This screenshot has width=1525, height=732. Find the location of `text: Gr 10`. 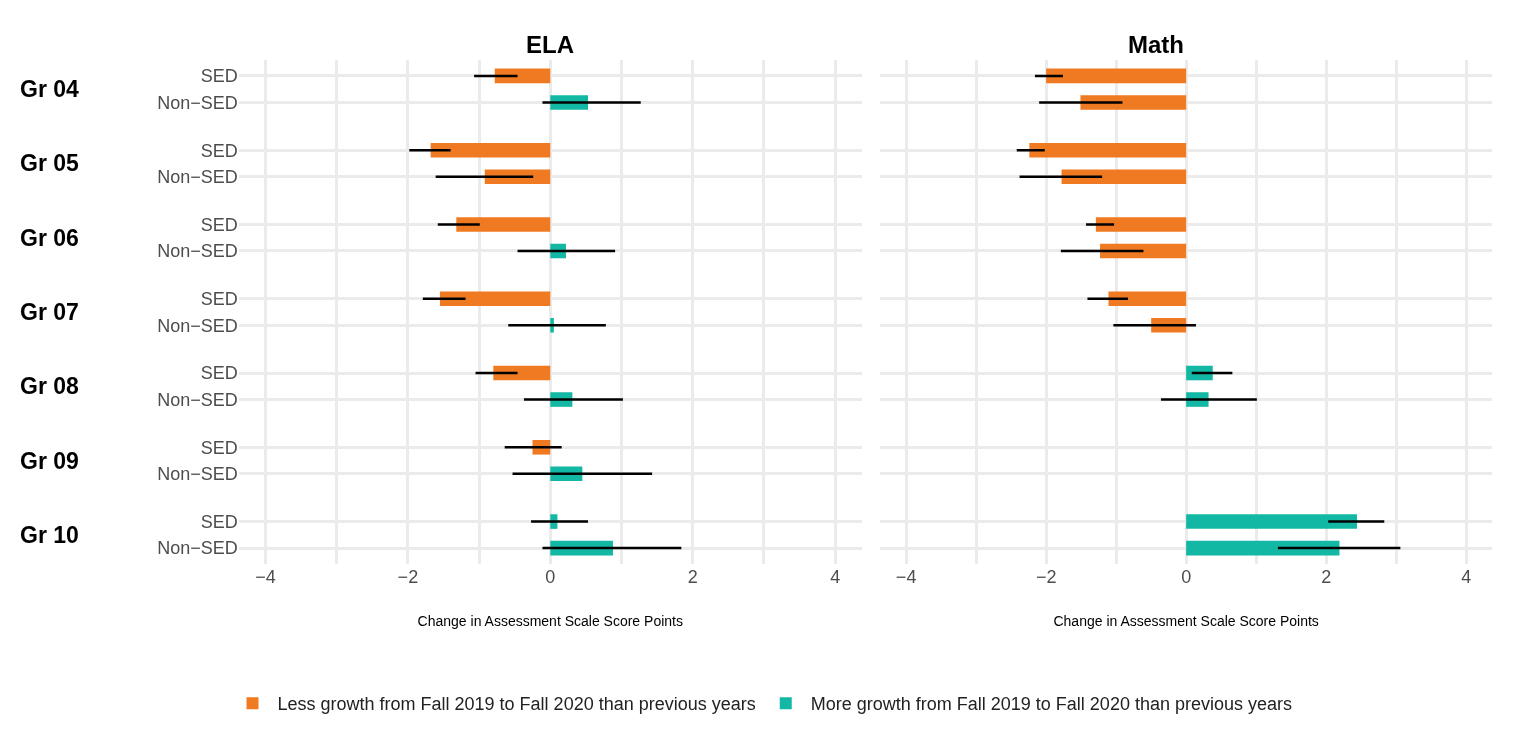

text: Gr 10 is located at coordinates (49, 535).